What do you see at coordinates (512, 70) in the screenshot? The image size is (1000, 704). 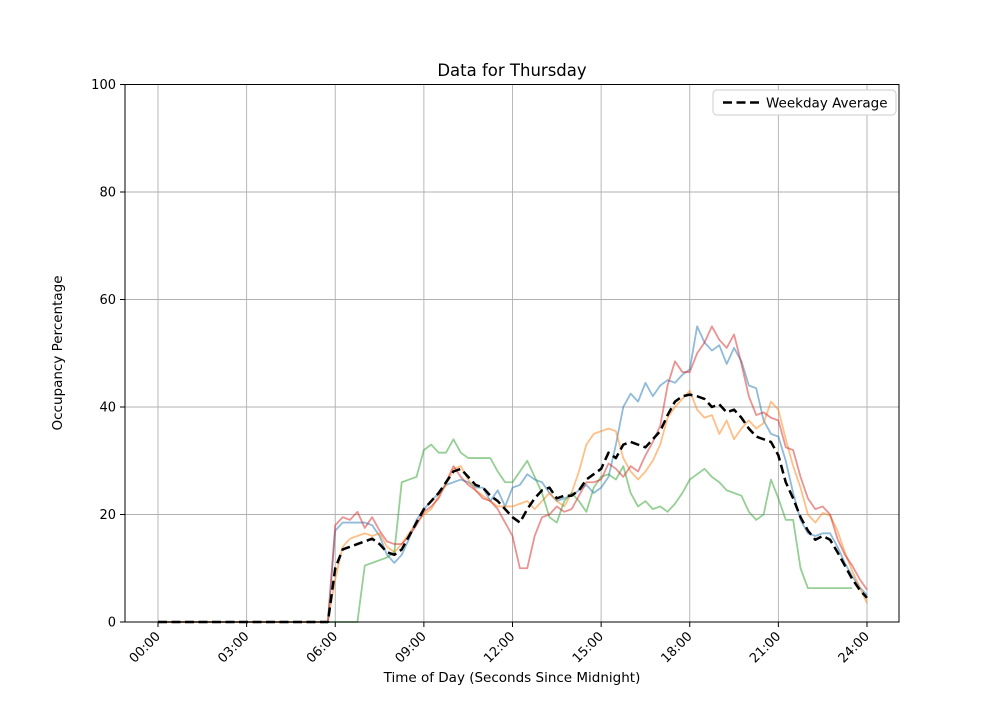 I see `chart-title: Data for Thursday` at bounding box center [512, 70].